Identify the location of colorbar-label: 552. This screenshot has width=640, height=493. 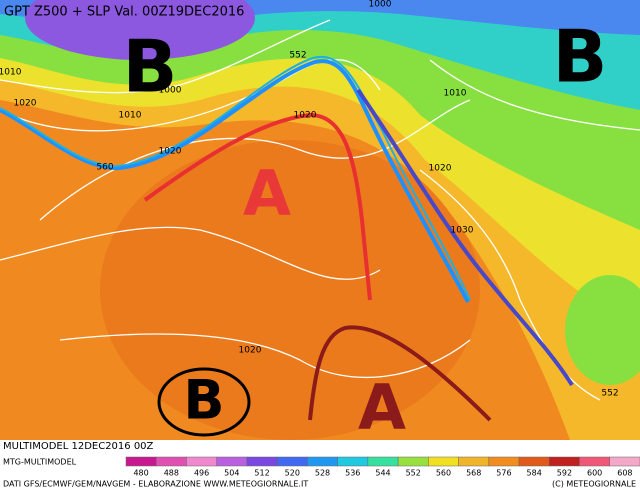
(413, 473).